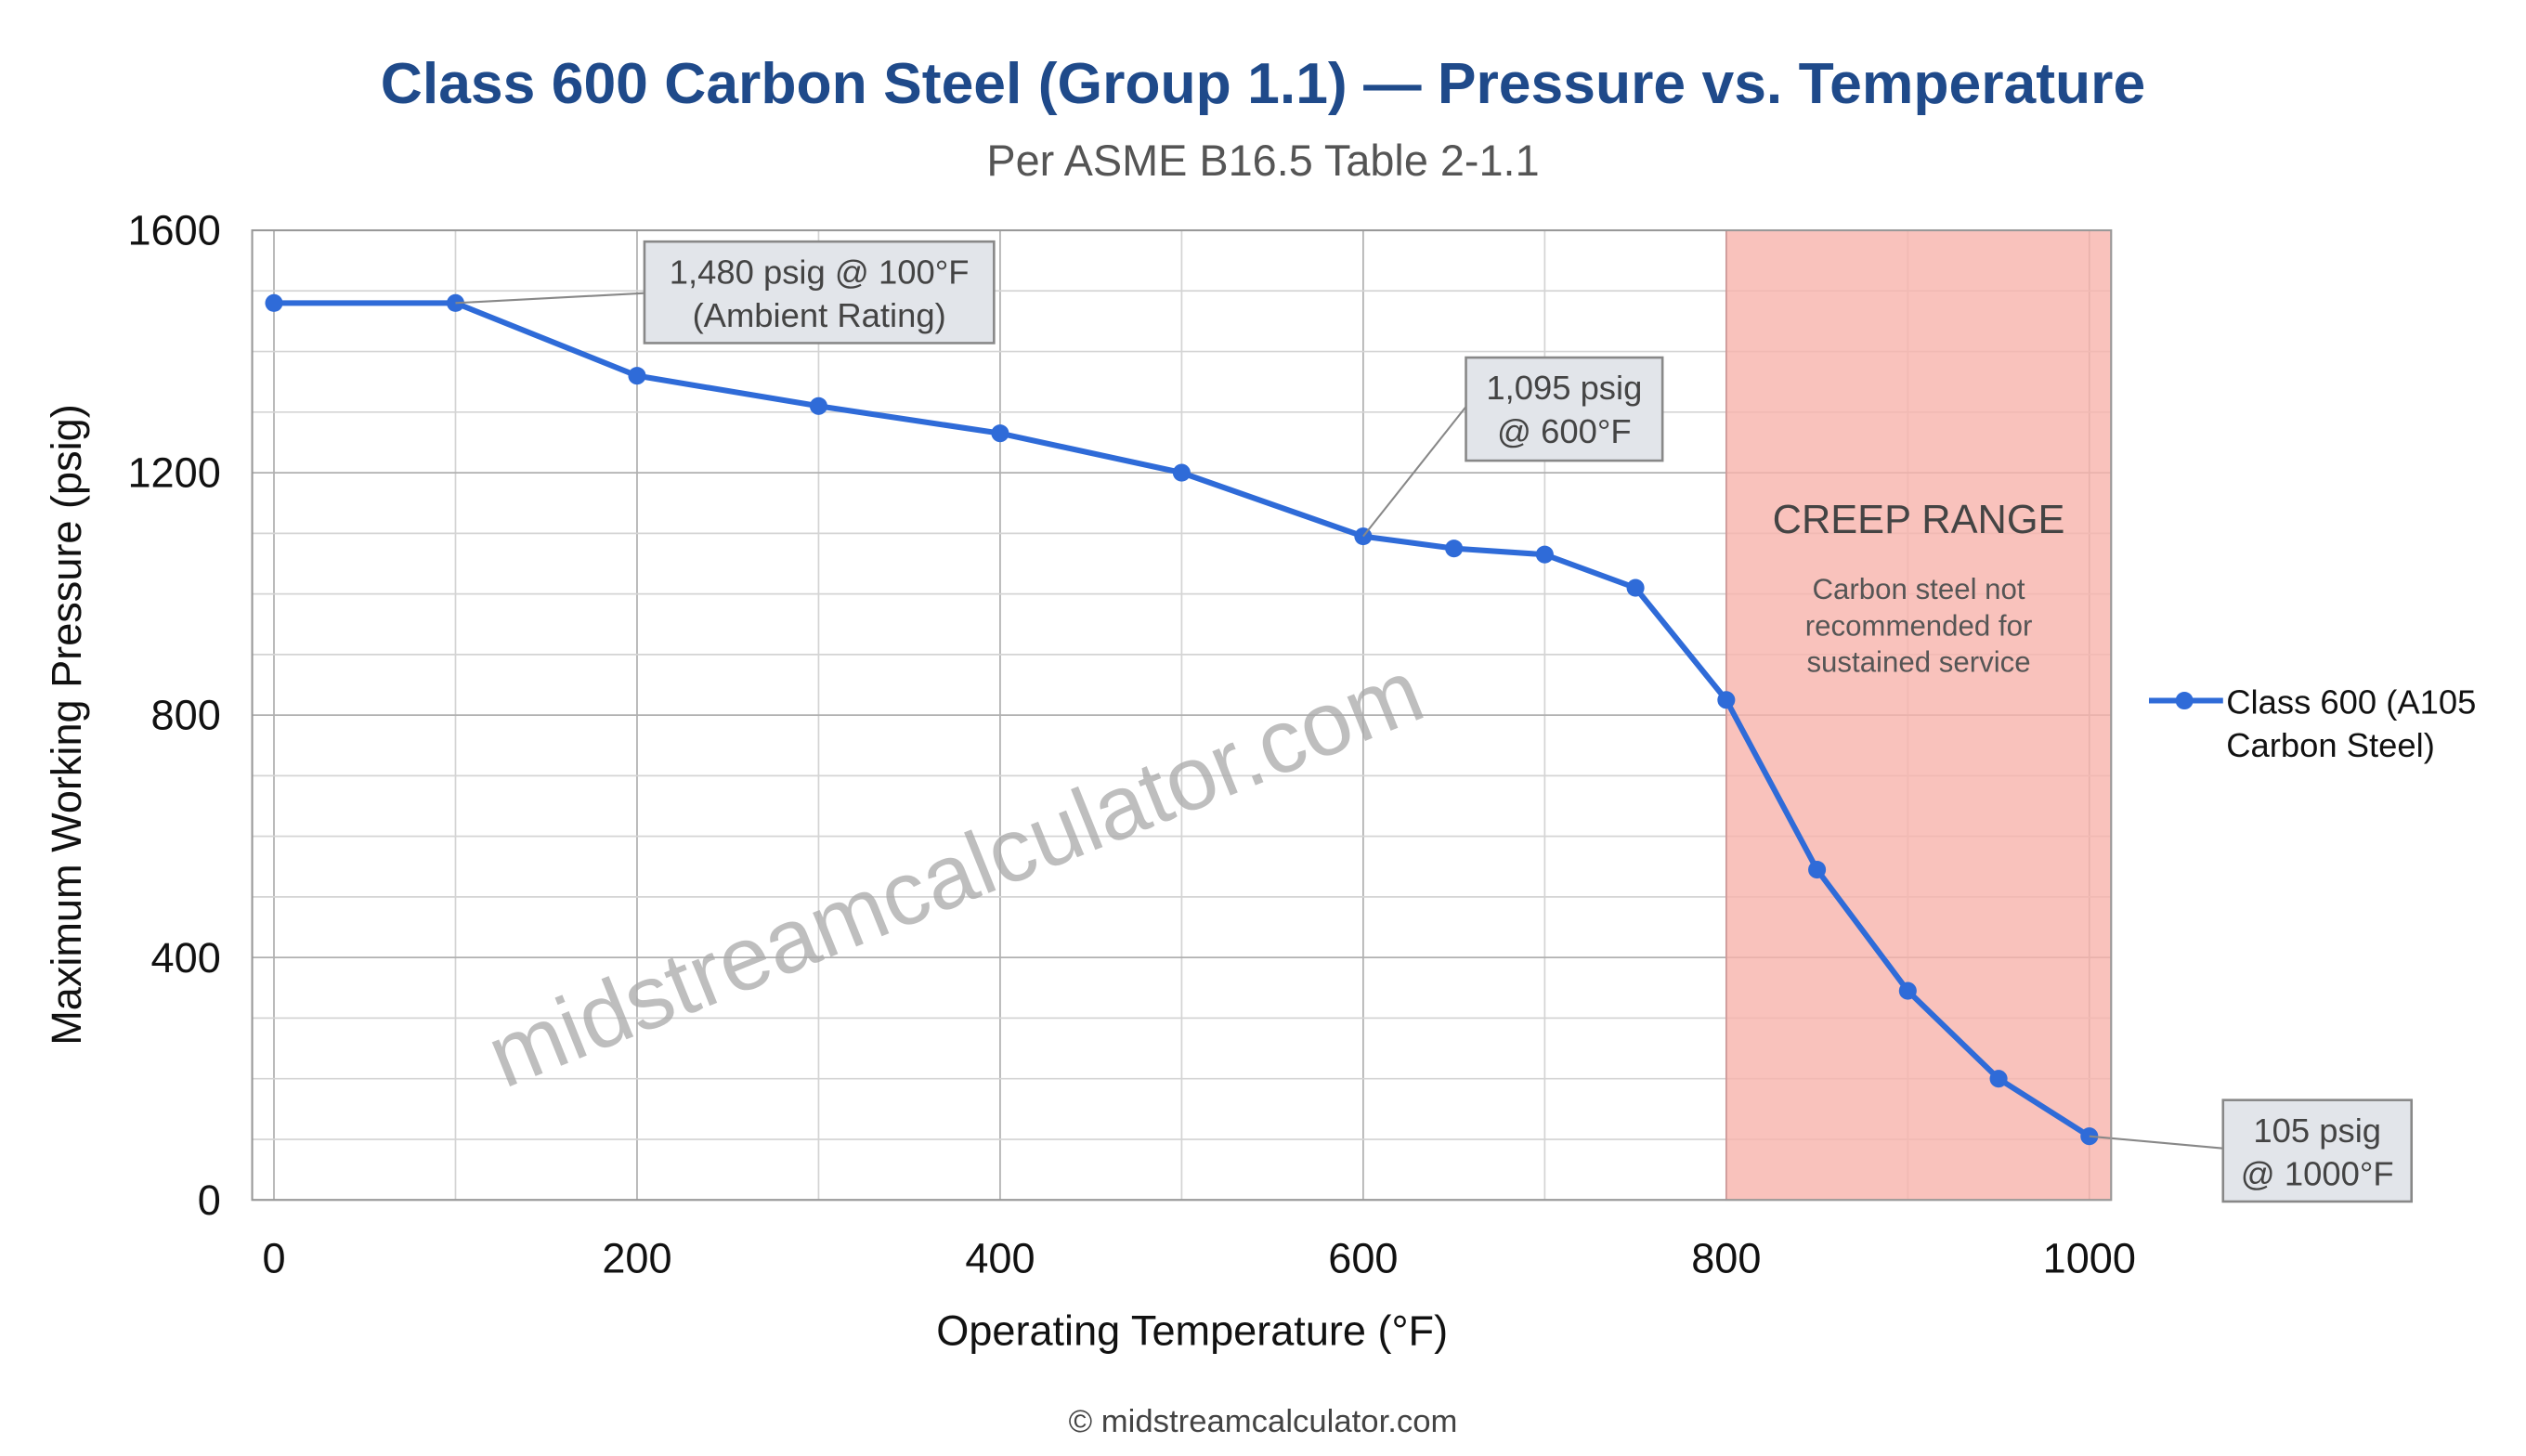 This screenshot has width=2526, height=1456. What do you see at coordinates (173, 230) in the screenshot?
I see `y-tick-label: 1600` at bounding box center [173, 230].